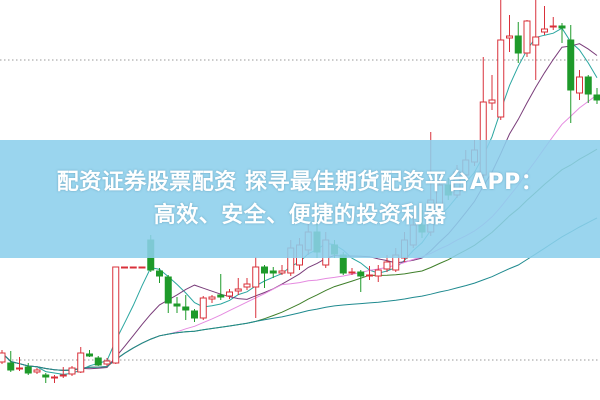  What do you see at coordinates (300, 215) in the screenshot?
I see `title-line-2: 高效、安全、便捷的投资利器` at bounding box center [300, 215].